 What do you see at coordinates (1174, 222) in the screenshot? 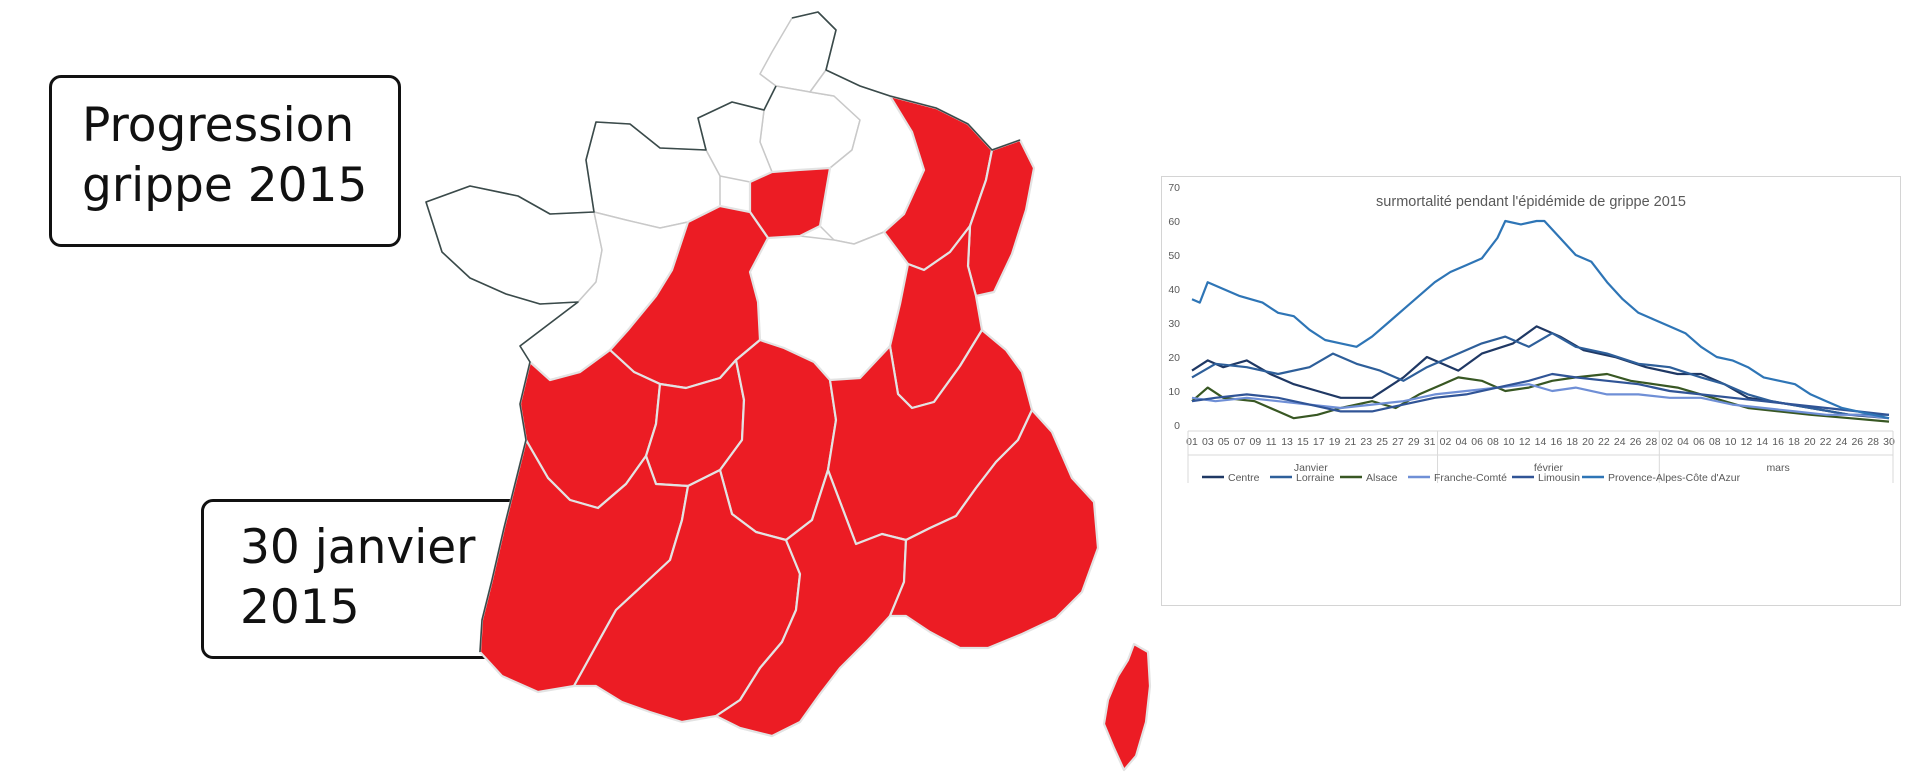
I see `y-tick-label: 60` at bounding box center [1174, 222].